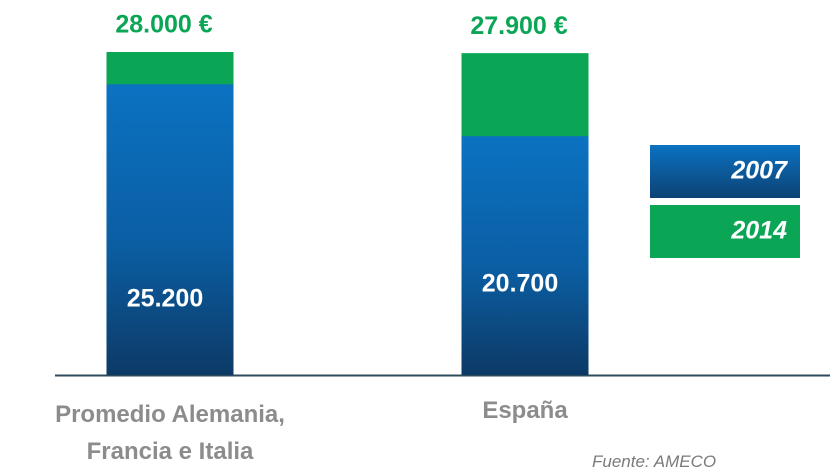 This screenshot has width=836, height=469. Describe the element at coordinates (759, 171) in the screenshot. I see `legend-label: 2007` at that location.